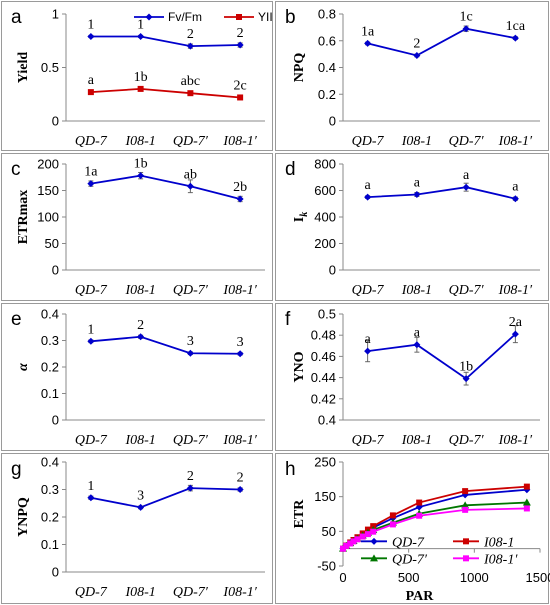 This screenshot has width=550, height=605. What do you see at coordinates (23, 217) in the screenshot?
I see `y-axis-label: ETRmax` at bounding box center [23, 217].